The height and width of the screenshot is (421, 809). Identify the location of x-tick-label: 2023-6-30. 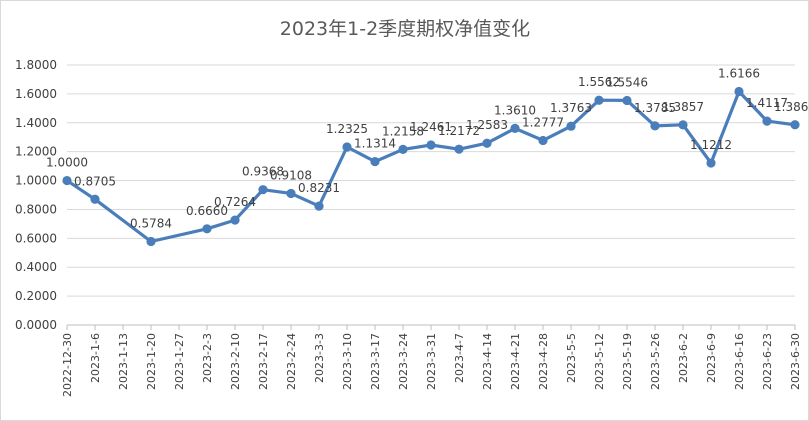
(795, 361).